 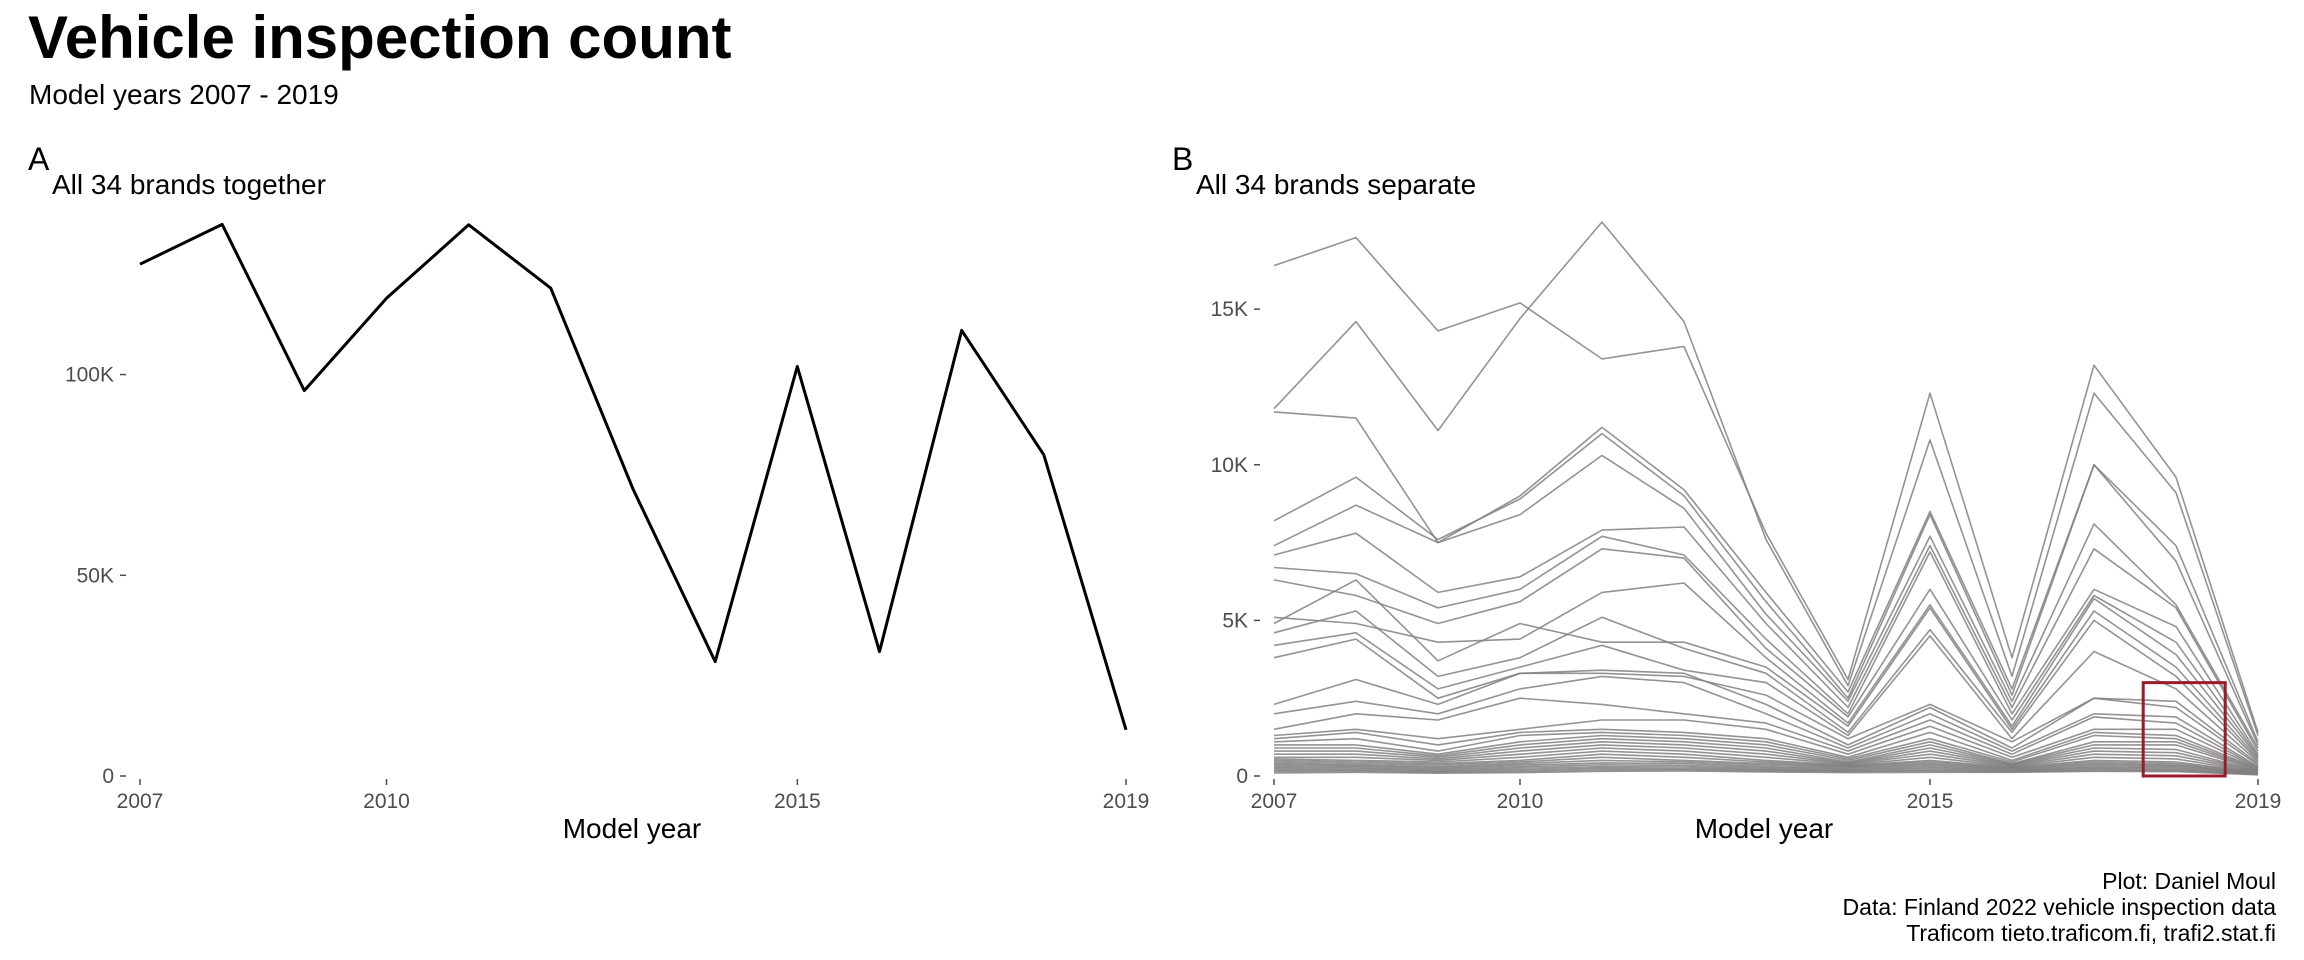 What do you see at coordinates (2189, 881) in the screenshot?
I see `caption-credit: Plot: Daniel Moul` at bounding box center [2189, 881].